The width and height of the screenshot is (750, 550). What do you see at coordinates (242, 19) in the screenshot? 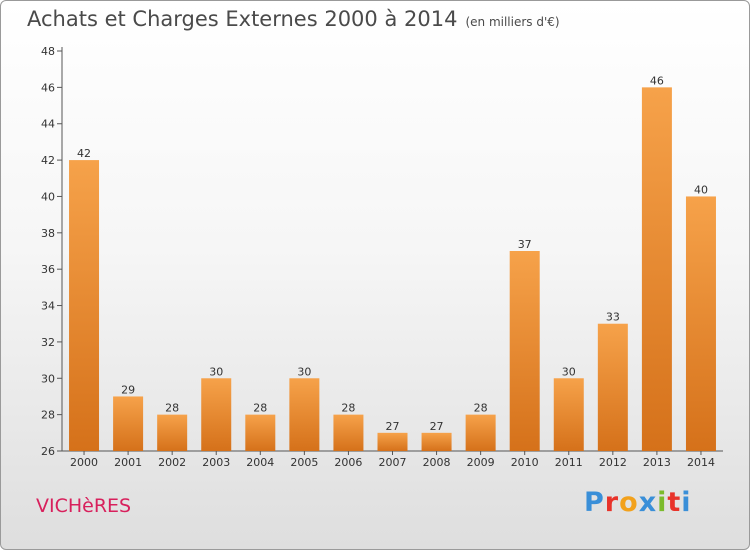
I see `chart-title-text: Achats et Charges Externes 2000 à 2014` at bounding box center [242, 19].